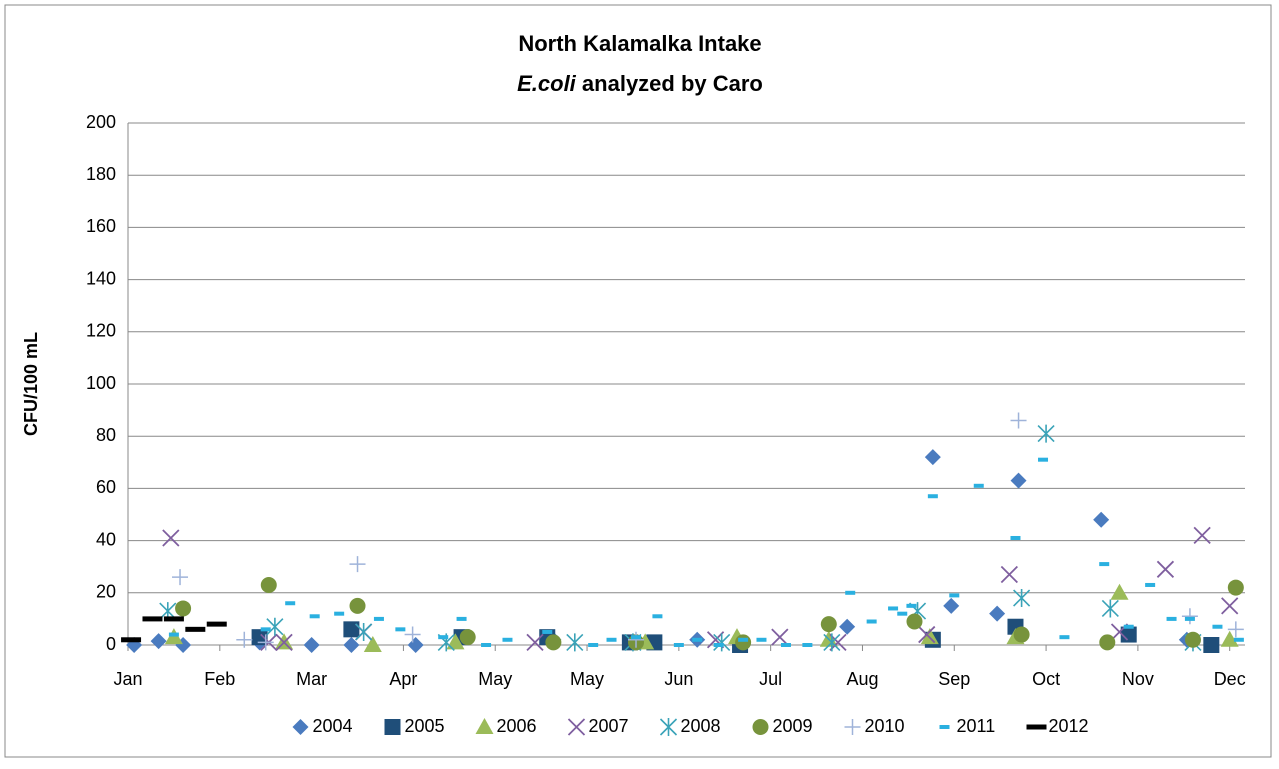 This screenshot has width=1279, height=769. Describe the element at coordinates (495, 679) in the screenshot. I see `x-tick-label: May` at that location.